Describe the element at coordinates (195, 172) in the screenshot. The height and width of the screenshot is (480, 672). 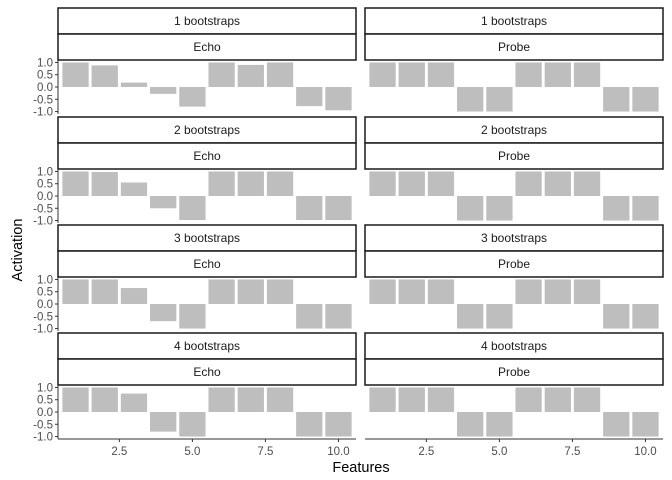
I see `panel: 2 bootstraps Echo 1.00.50.0-0.5-1.0` at that location.